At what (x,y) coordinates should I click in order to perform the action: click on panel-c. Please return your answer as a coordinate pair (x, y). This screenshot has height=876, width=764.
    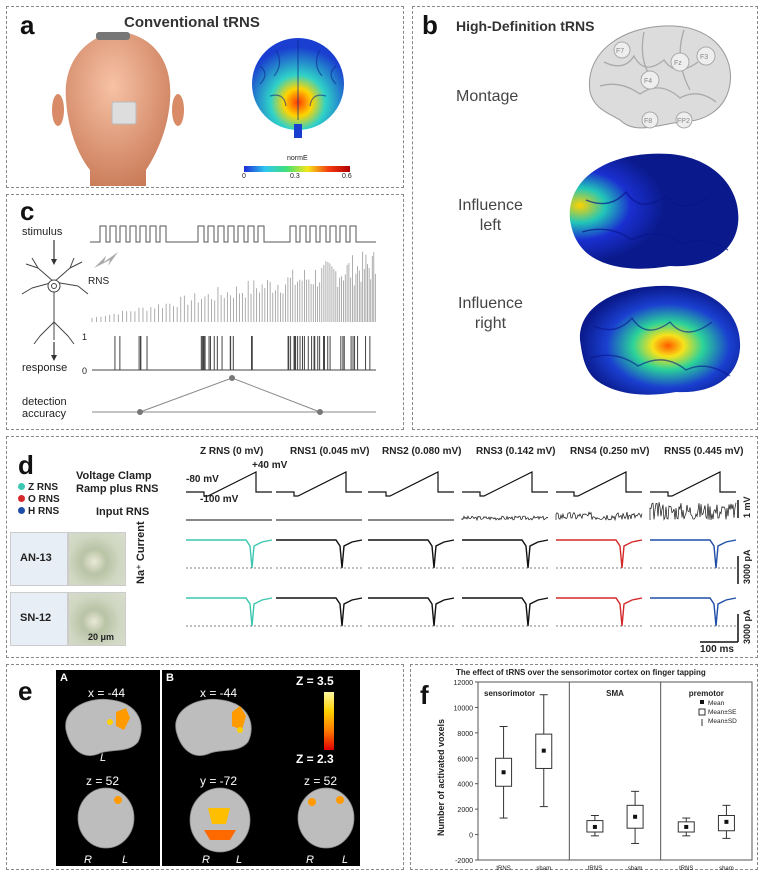
    Looking at the image, I should click on (205, 312).